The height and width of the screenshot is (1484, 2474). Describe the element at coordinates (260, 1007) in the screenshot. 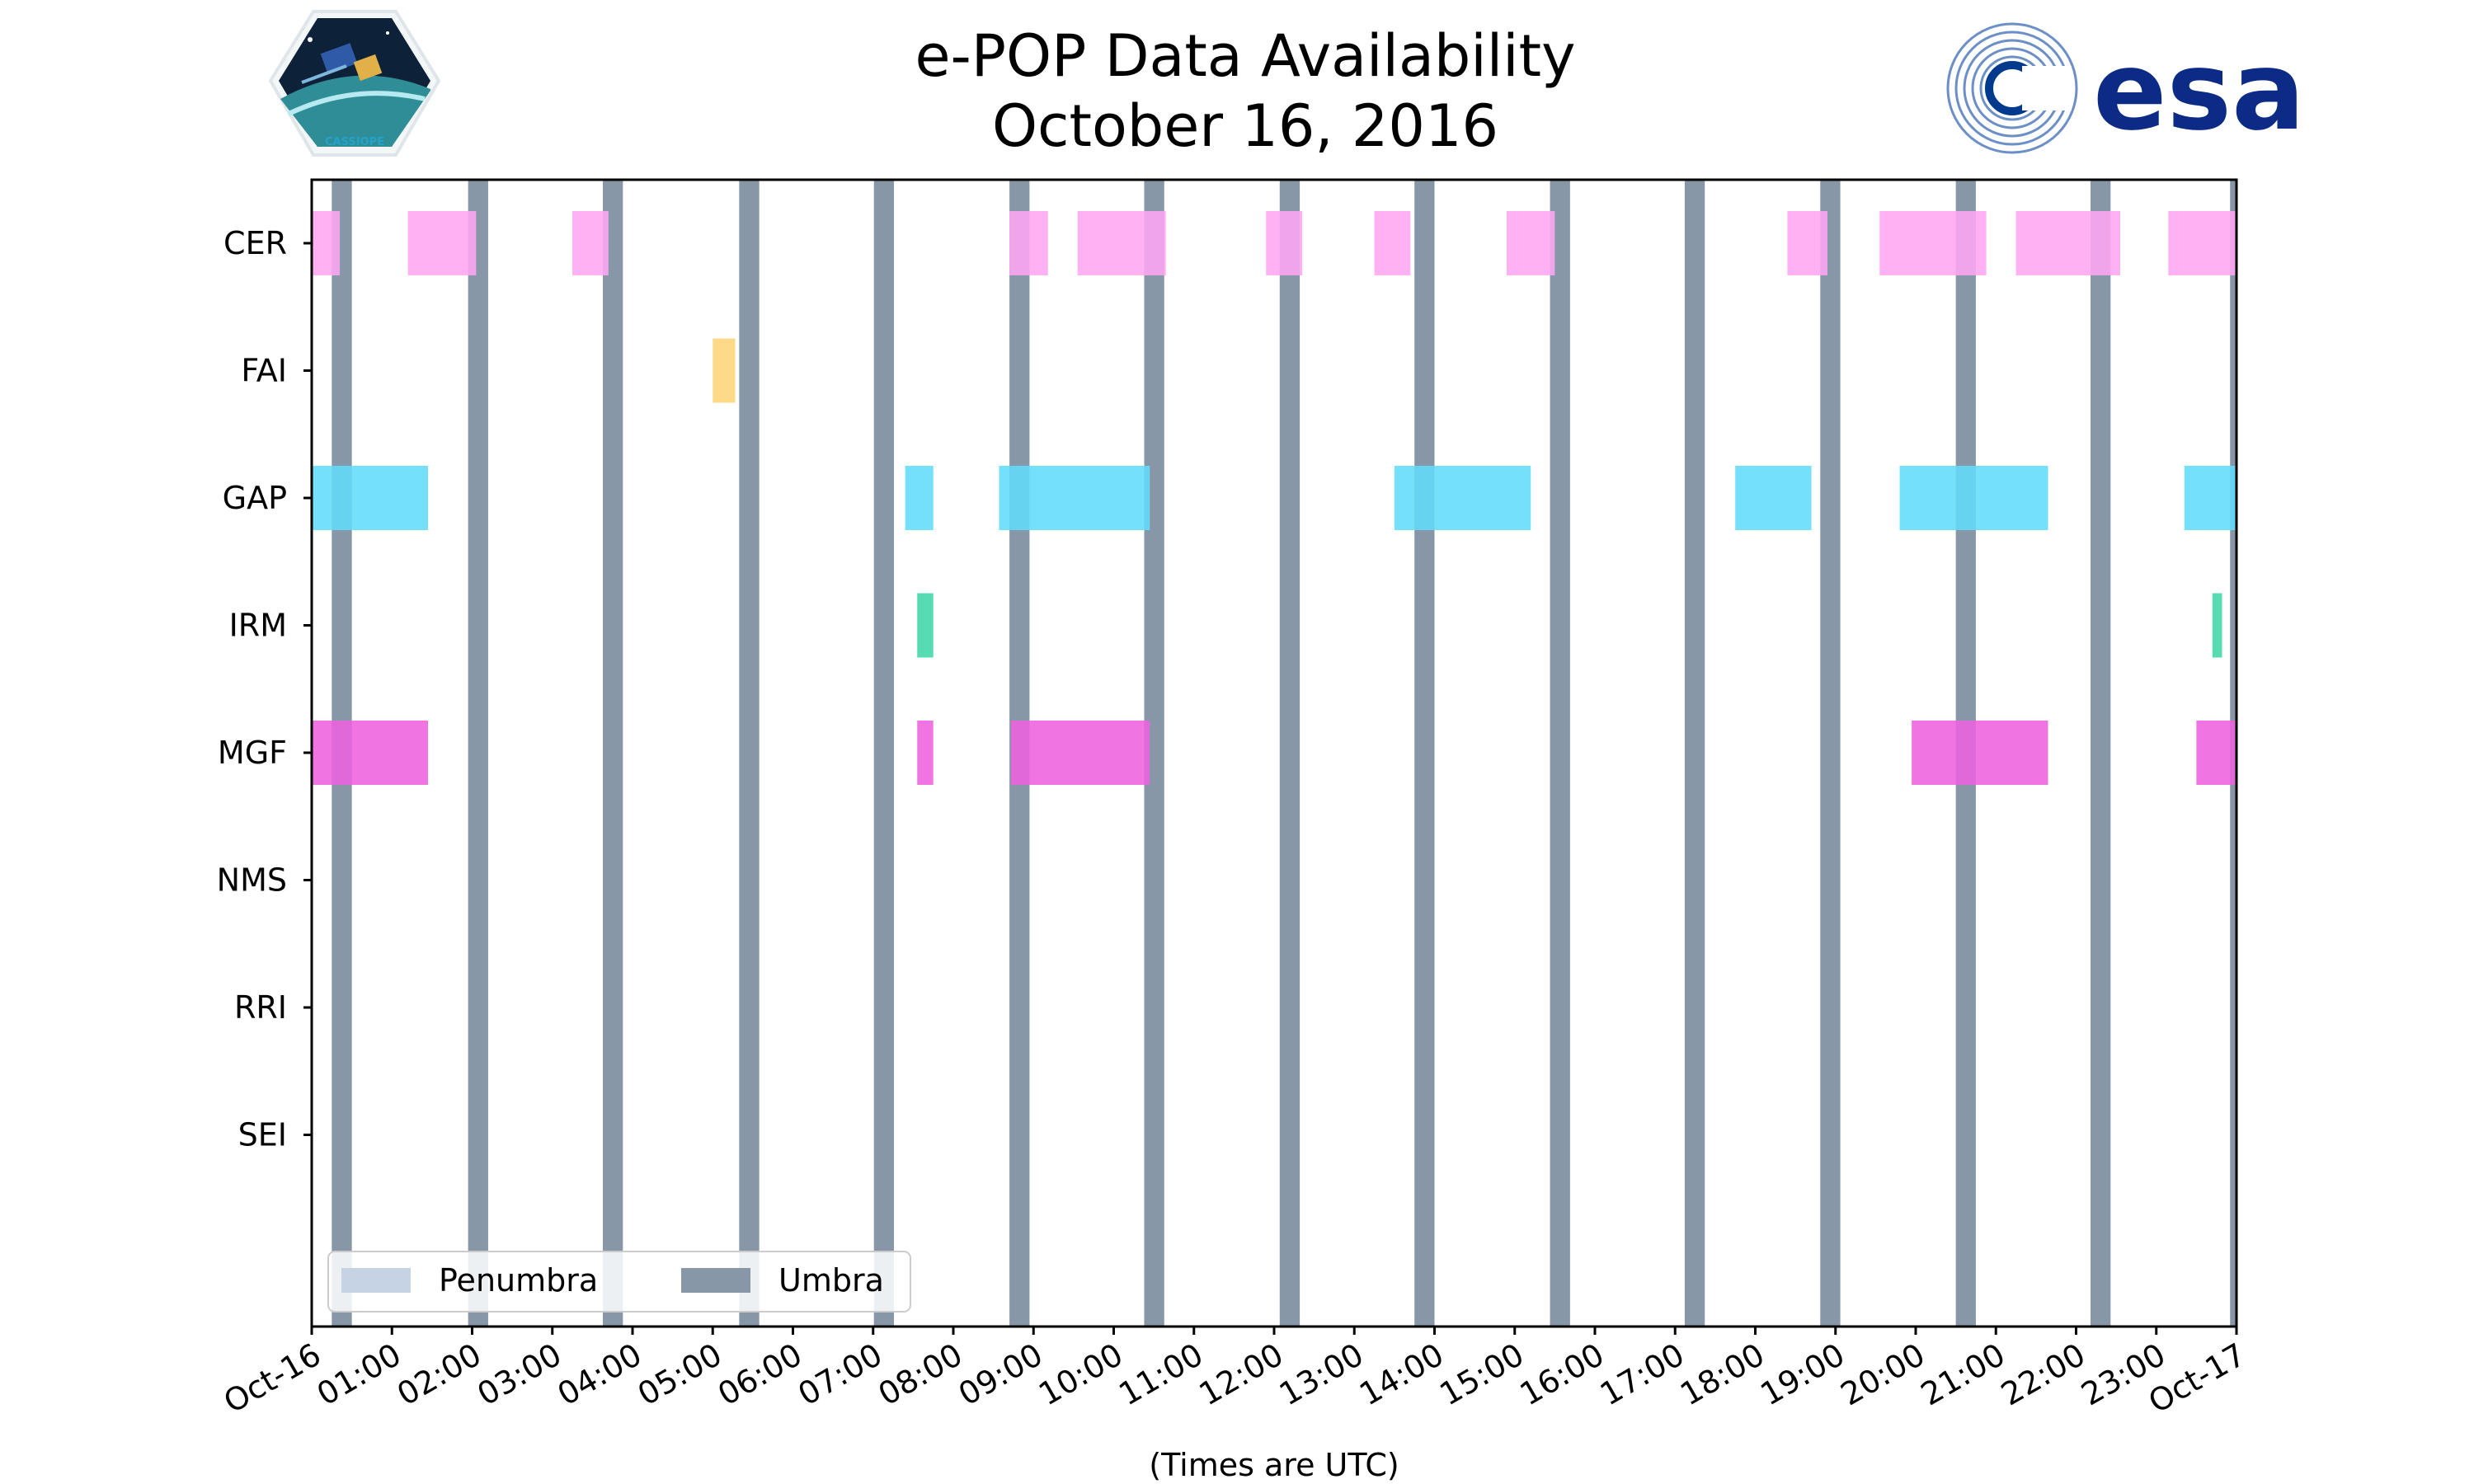

I see `y-tick-label-rri: RRI` at that location.